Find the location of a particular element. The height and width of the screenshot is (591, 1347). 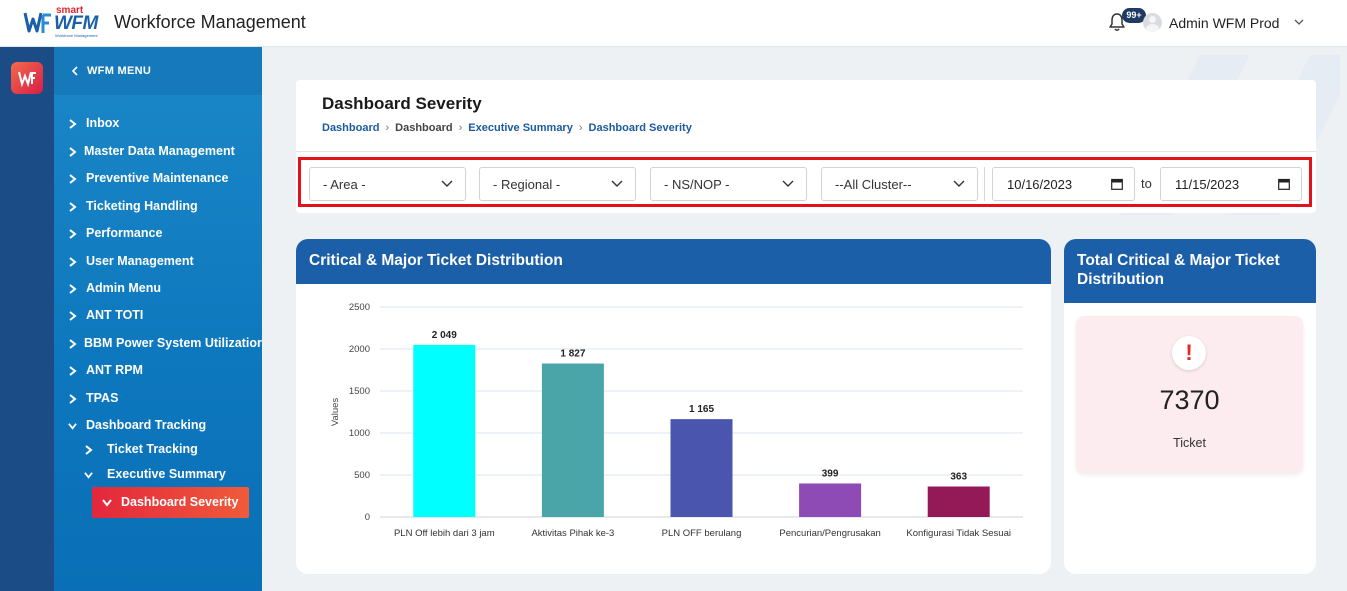

date-to-input: 11/15/2023 is located at coordinates (1231, 184).